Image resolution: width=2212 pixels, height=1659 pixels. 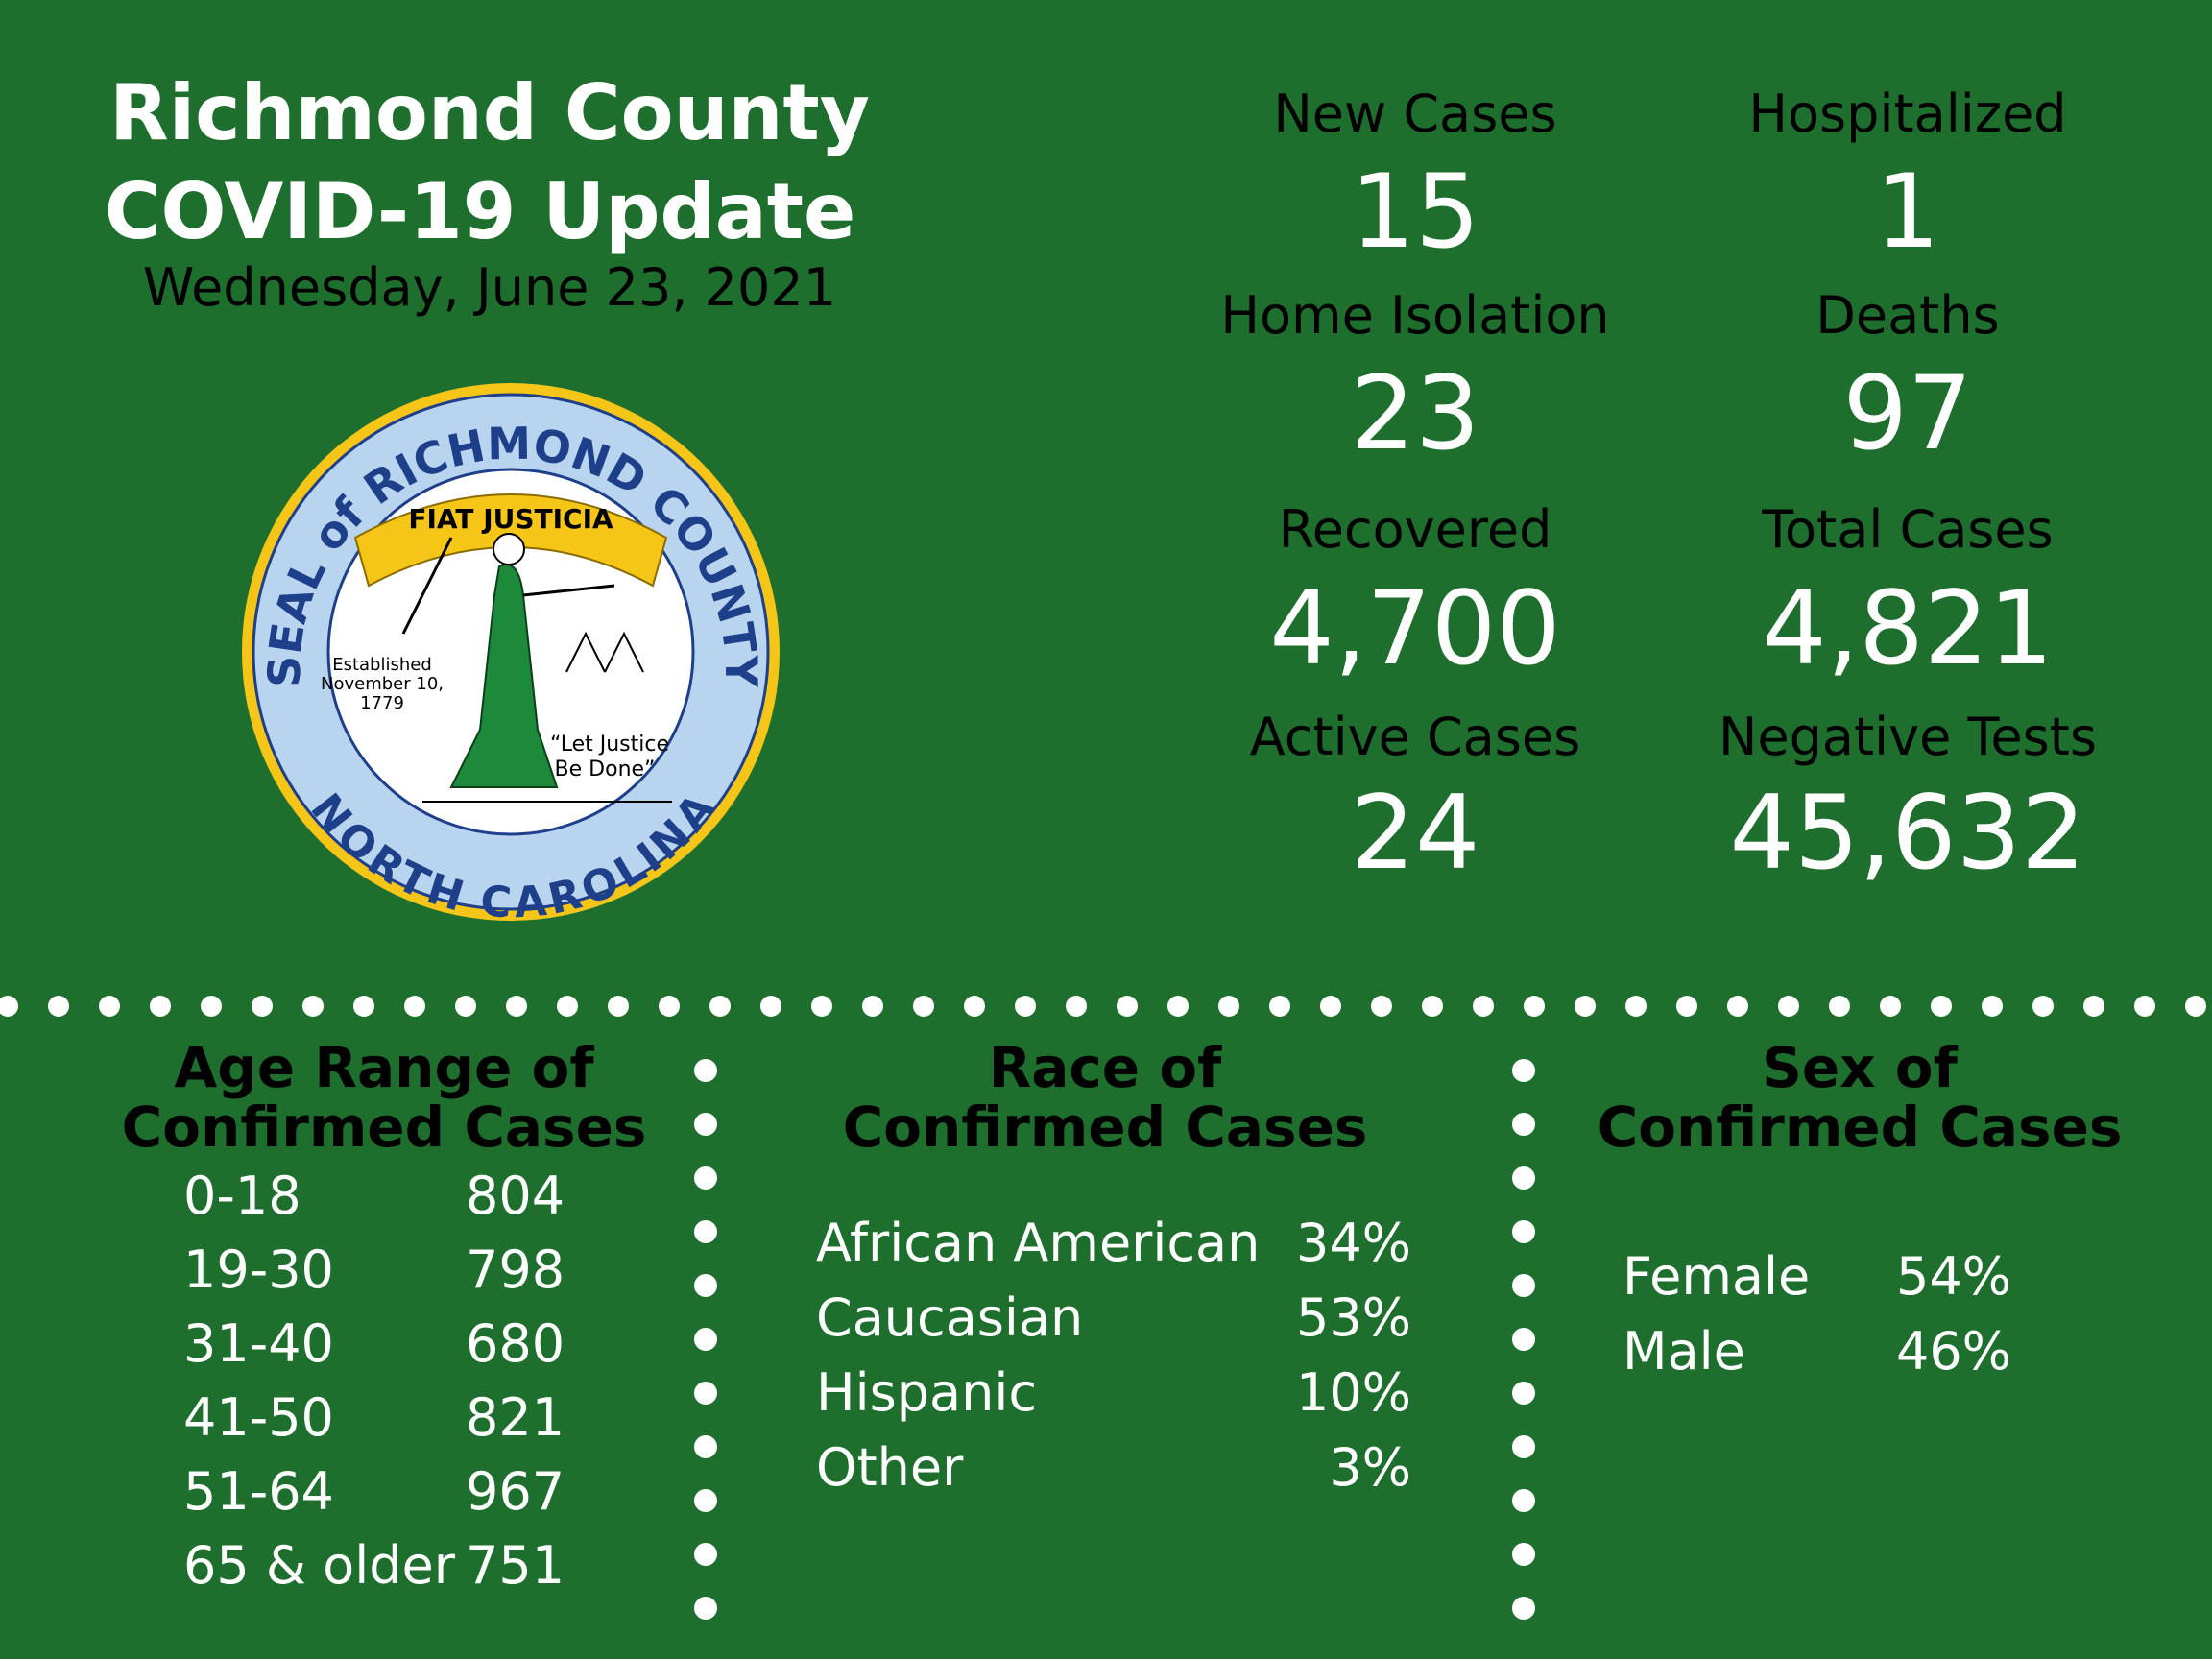 I want to click on row-label: 19-30, so click(x=258, y=1269).